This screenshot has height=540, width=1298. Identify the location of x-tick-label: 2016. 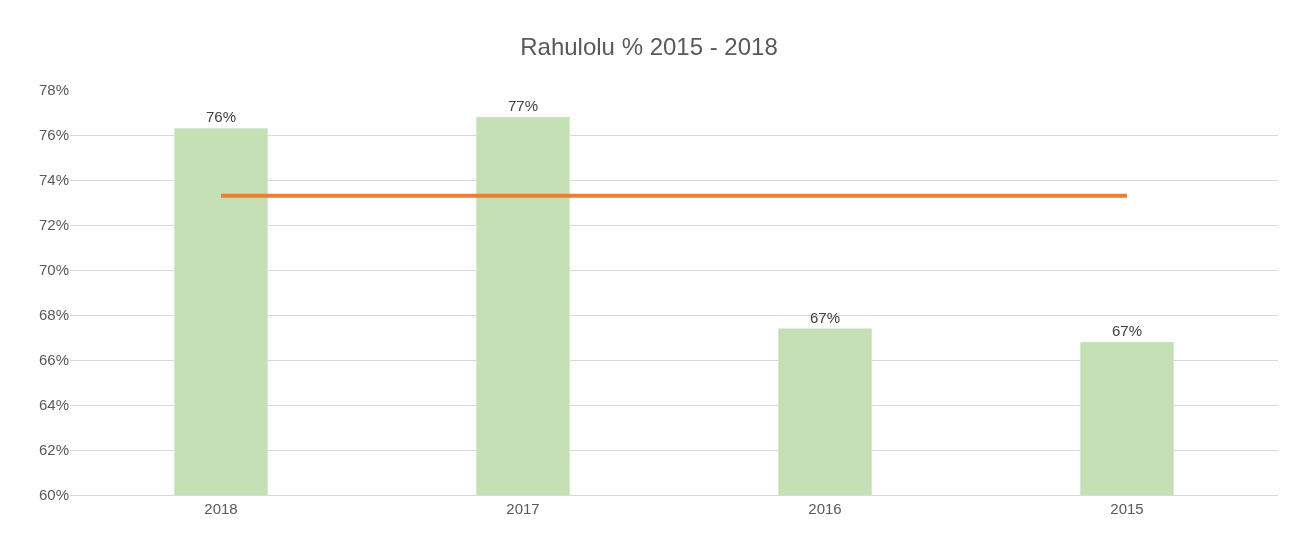
(825, 508).